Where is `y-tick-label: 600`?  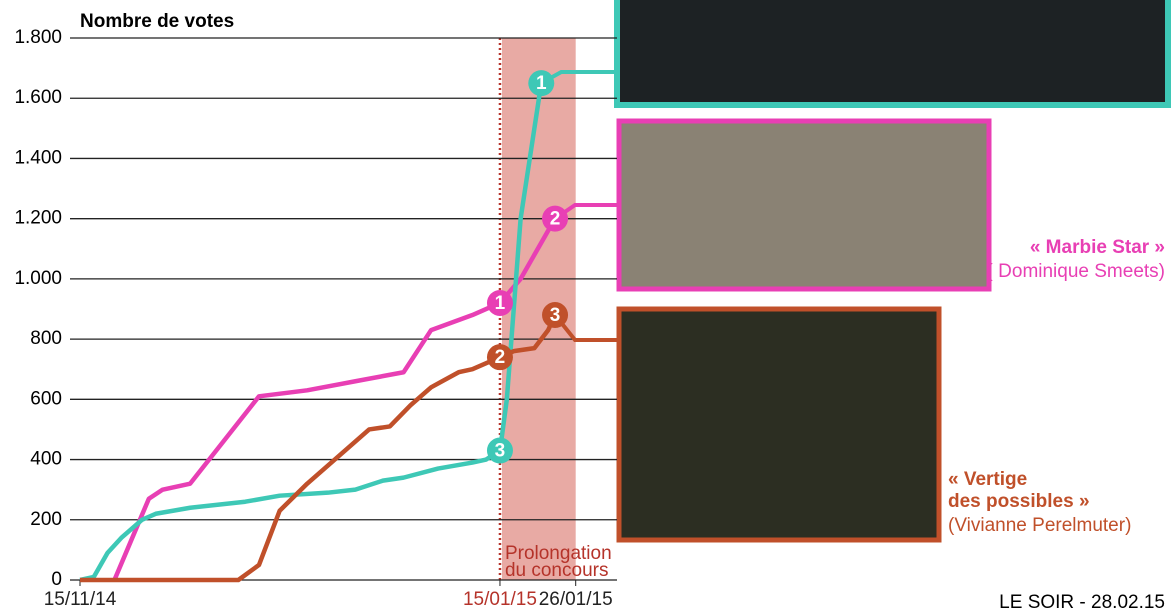
y-tick-label: 600 is located at coordinates (46, 398).